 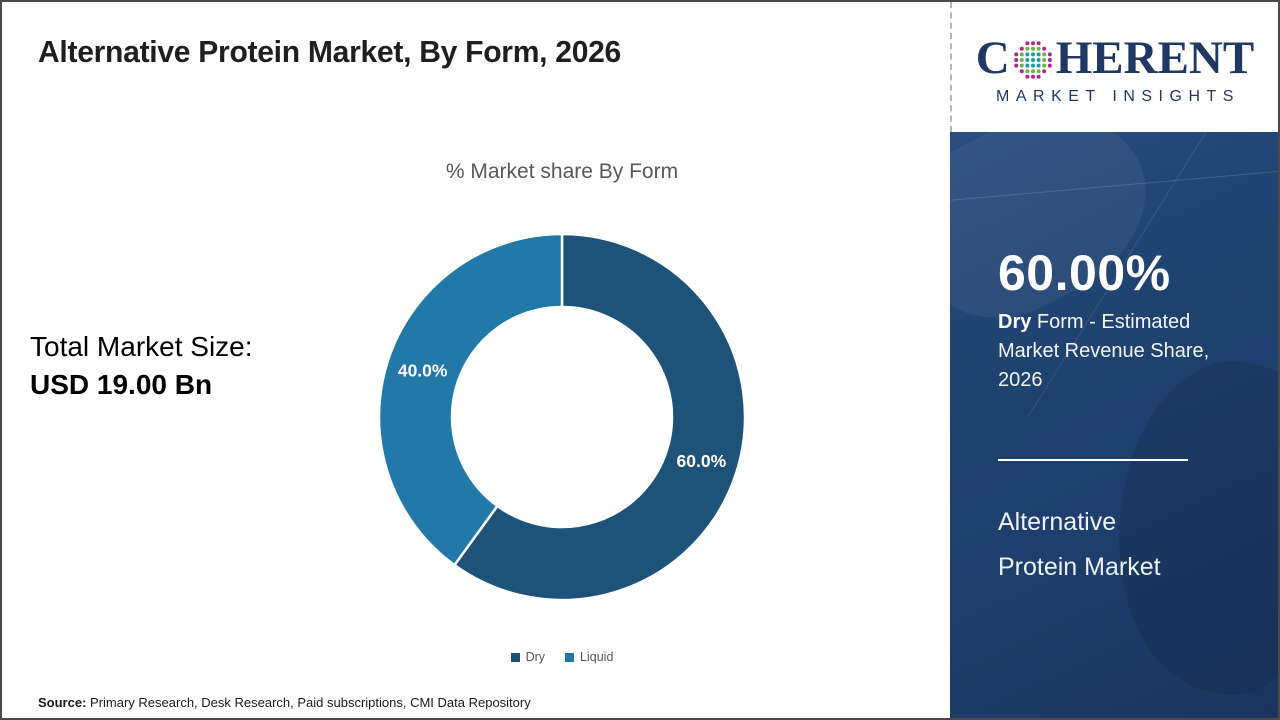 What do you see at coordinates (600, 417) in the screenshot?
I see `donut-slice-dry` at bounding box center [600, 417].